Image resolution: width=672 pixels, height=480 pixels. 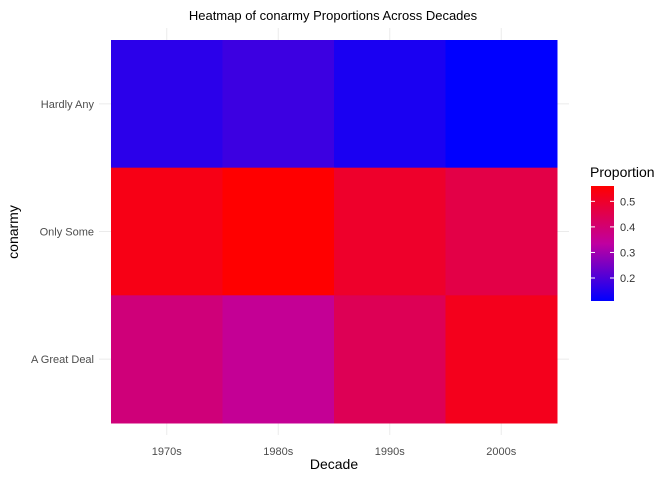 I want to click on legend-tick-label-0: 0.2, so click(x=627, y=279).